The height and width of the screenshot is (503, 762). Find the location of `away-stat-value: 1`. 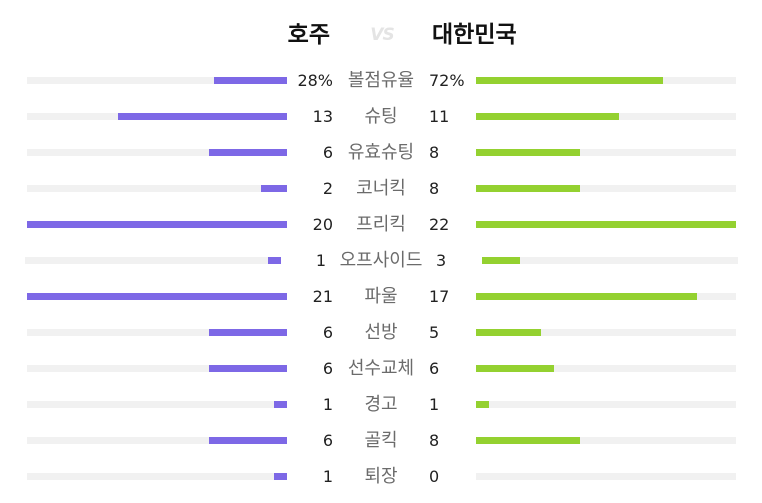

away-stat-value: 1 is located at coordinates (434, 404).